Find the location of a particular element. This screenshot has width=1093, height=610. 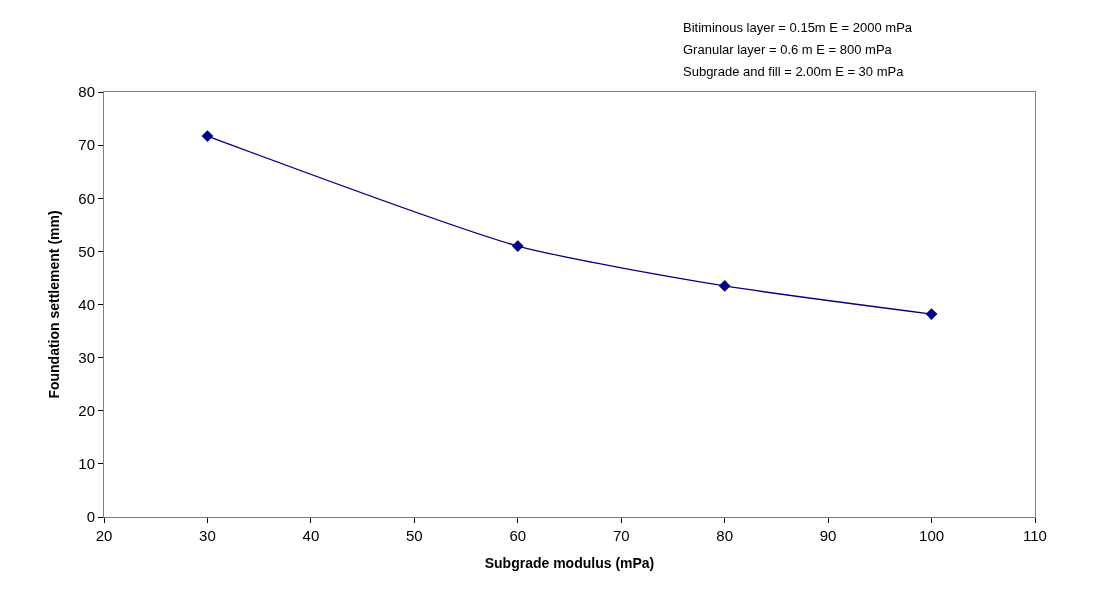

x-tick-label: 40 is located at coordinates (311, 535).